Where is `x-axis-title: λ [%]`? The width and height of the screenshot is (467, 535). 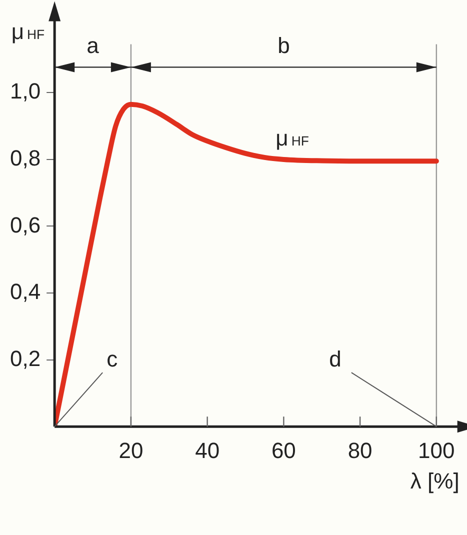
x-axis-title: λ [%] is located at coordinates (435, 481).